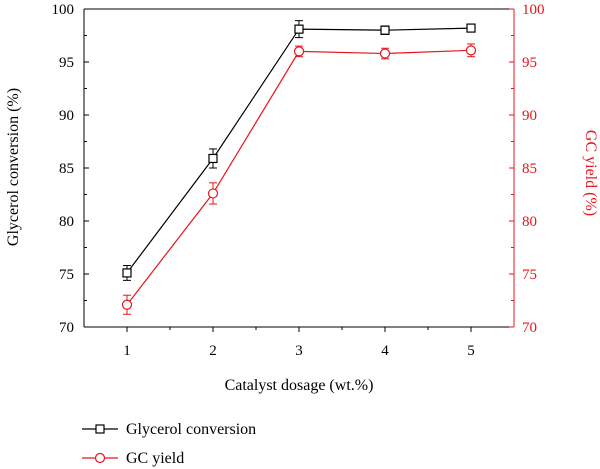  Describe the element at coordinates (191, 429) in the screenshot. I see `legend-label: Glycerol conversion` at that location.